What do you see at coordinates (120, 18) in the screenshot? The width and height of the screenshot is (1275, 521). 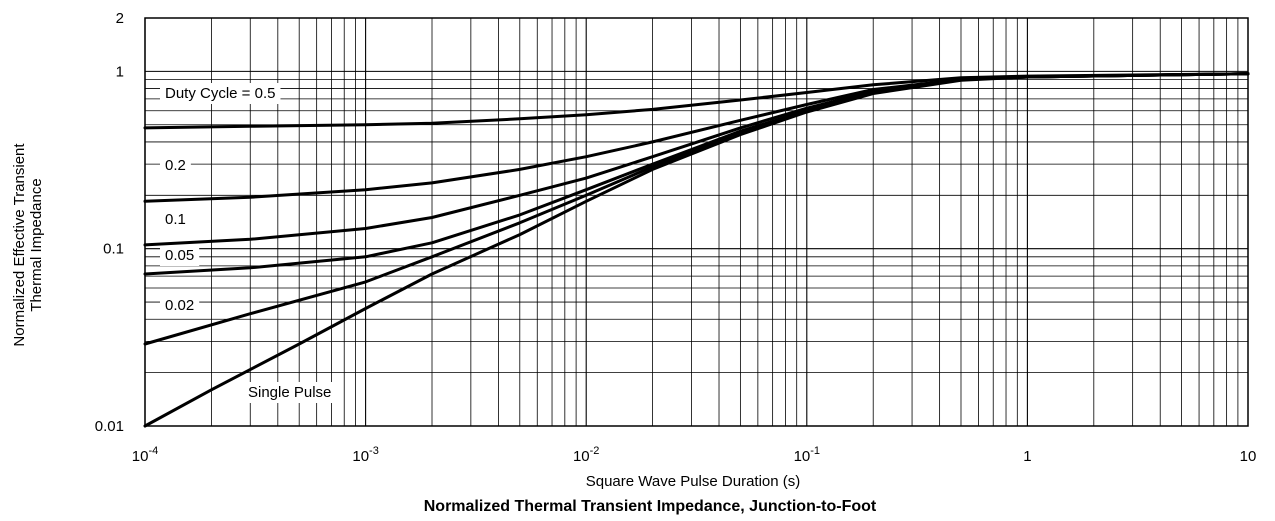 I see `y-tick-label: 2` at bounding box center [120, 18].